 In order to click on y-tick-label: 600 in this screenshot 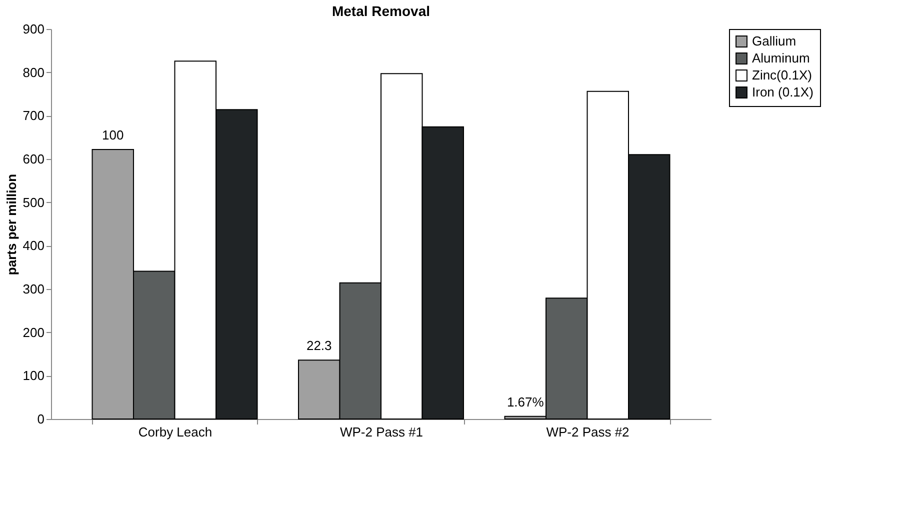, I will do `click(33, 159)`.